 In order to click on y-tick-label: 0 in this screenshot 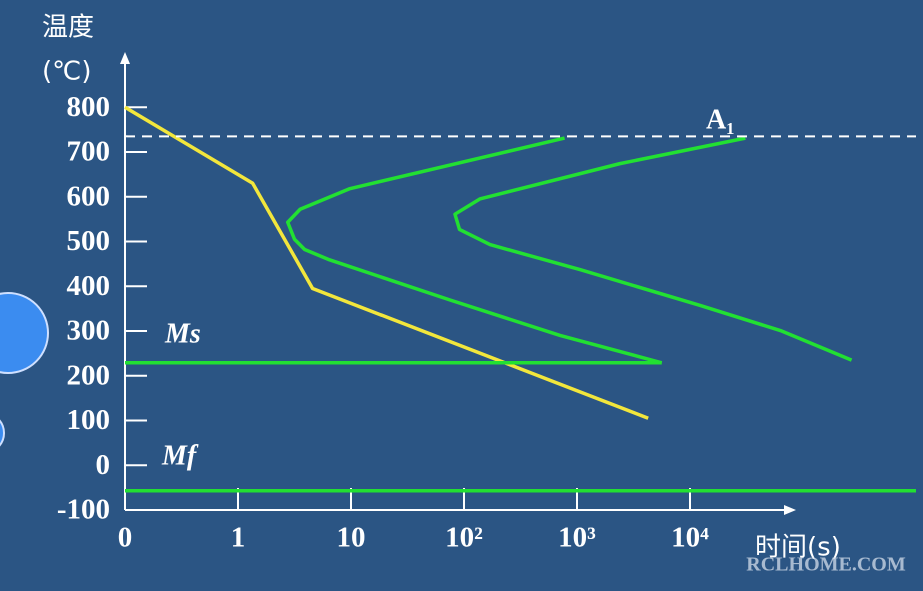, I will do `click(103, 465)`.